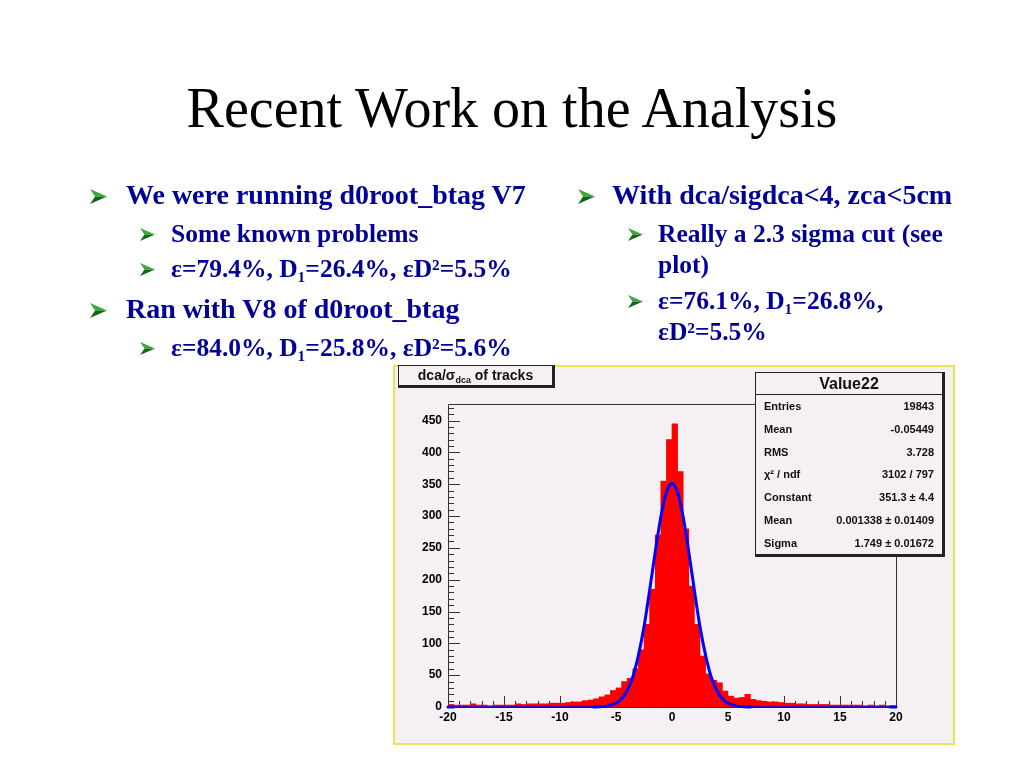  Describe the element at coordinates (912, 429) in the screenshot. I see `annotation: -0.05449` at that location.